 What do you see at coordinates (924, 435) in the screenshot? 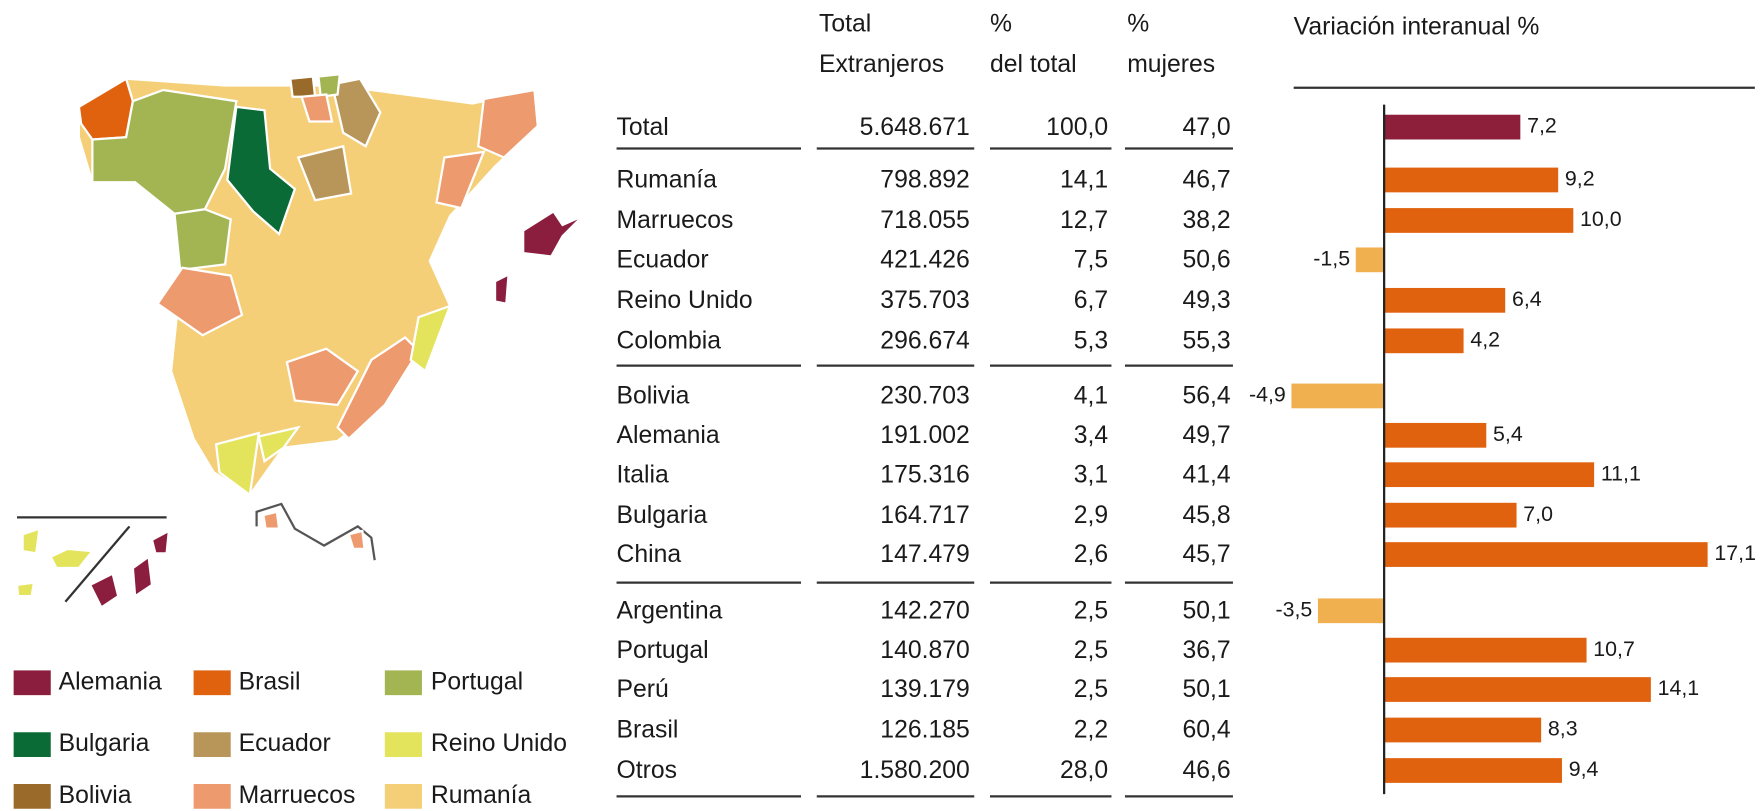
I see `table-cell: 191.002` at bounding box center [924, 435].